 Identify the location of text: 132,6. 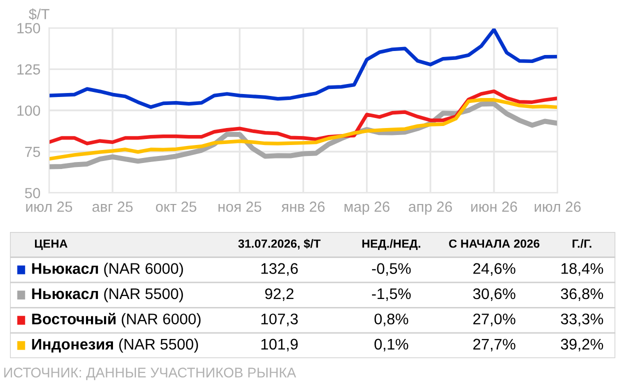
(279, 269).